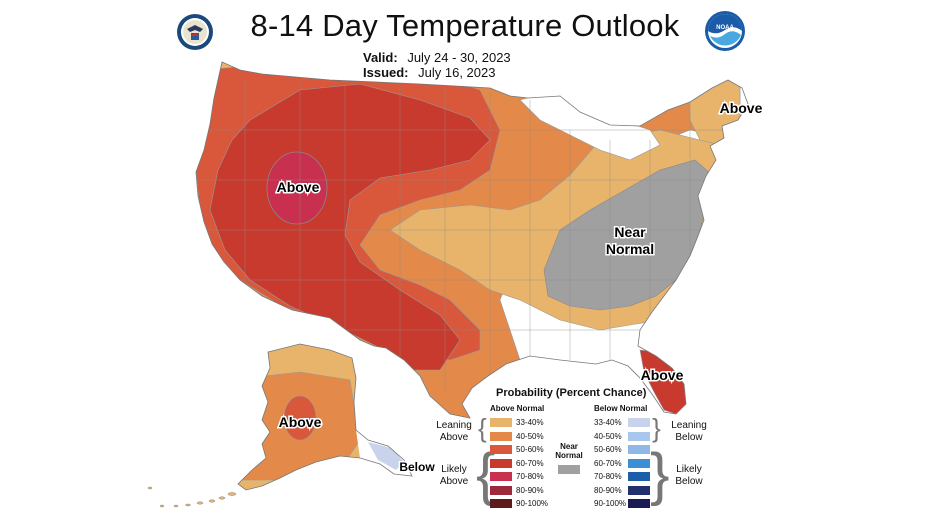 The image size is (932, 524). Describe the element at coordinates (630, 249) in the screenshot. I see `label-near-normal-2: Normal` at that location.